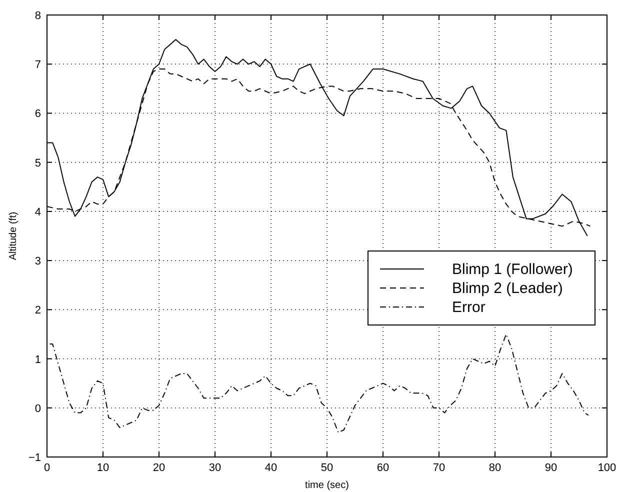  Describe the element at coordinates (37, 163) in the screenshot. I see `y-tick-label: 5` at that location.